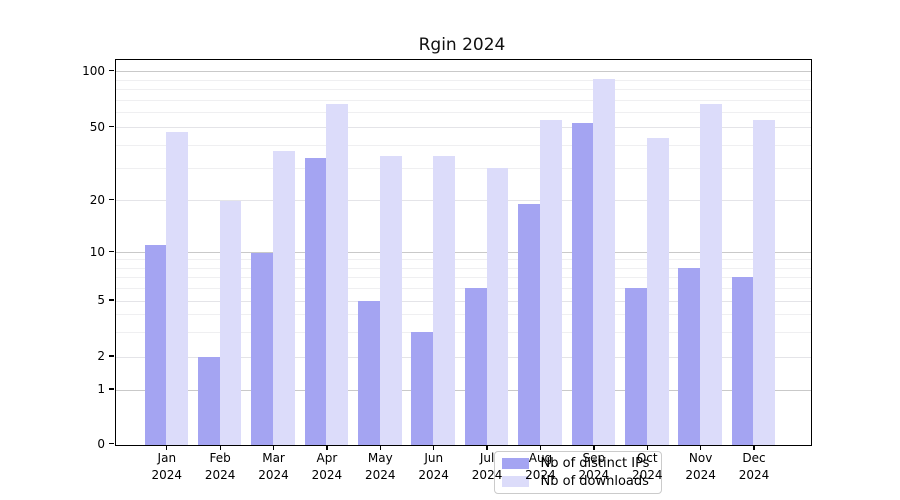 The height and width of the screenshot is (500, 900). I want to click on x-tick-label-jun: Jun 2024, so click(433, 466).